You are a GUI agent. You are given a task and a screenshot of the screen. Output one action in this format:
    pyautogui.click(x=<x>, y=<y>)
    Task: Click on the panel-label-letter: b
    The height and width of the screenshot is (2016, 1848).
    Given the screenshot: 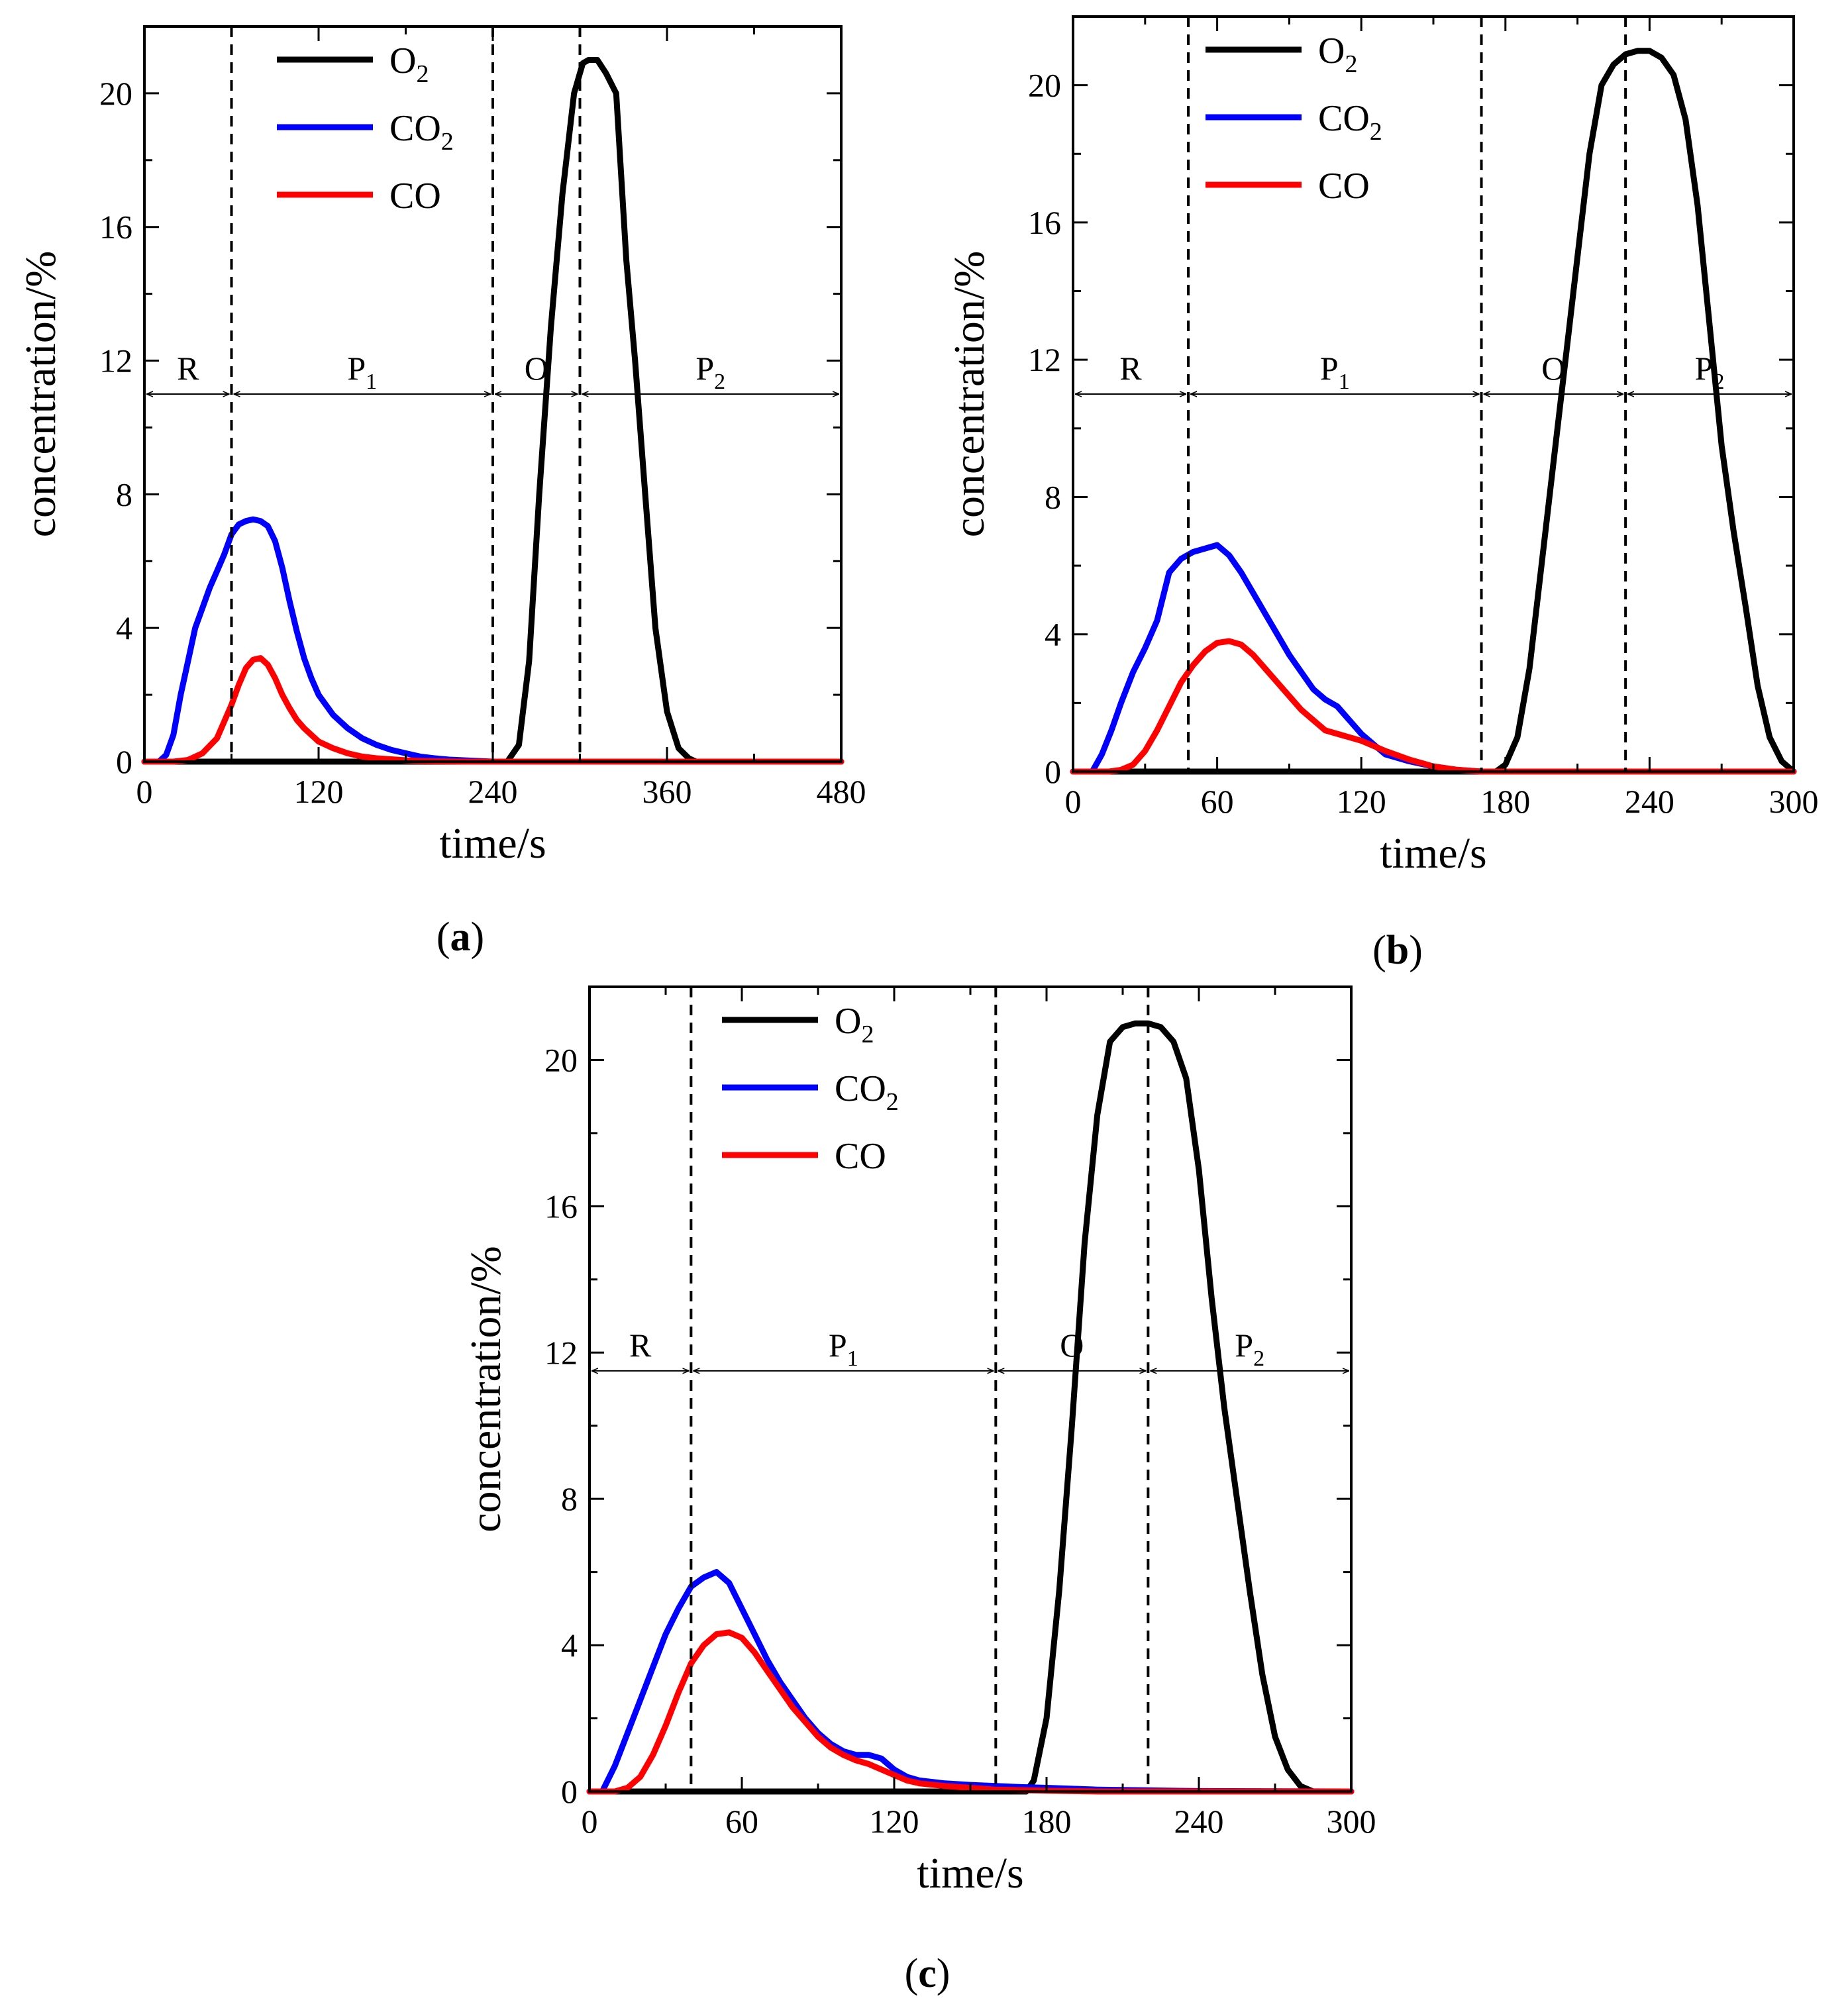 What is the action you would take?
    pyautogui.click(x=1398, y=950)
    